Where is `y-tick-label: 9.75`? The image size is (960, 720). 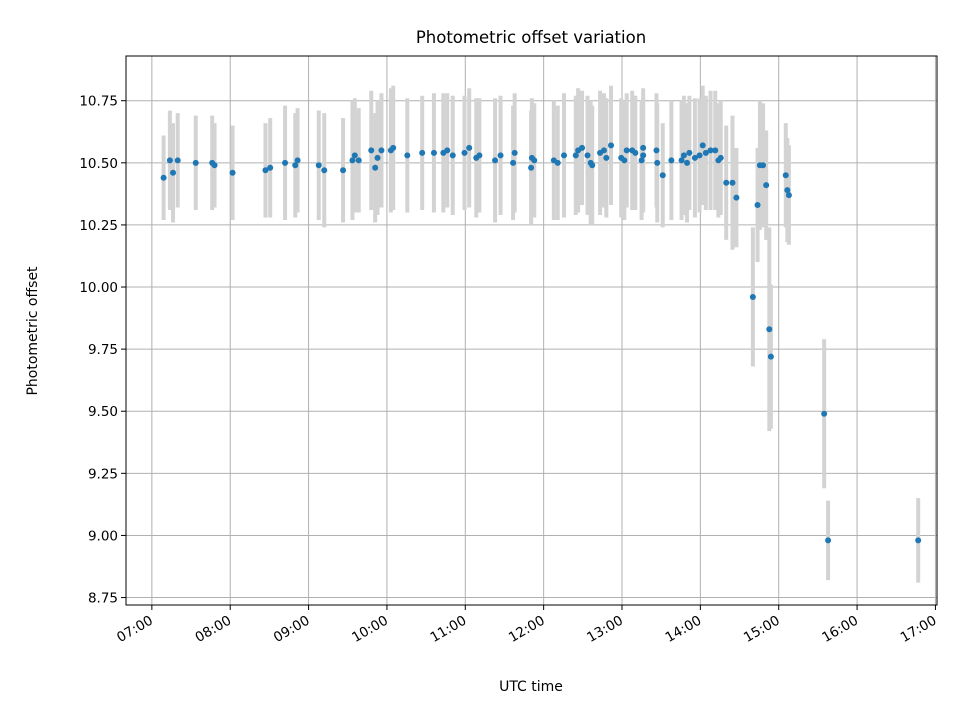 y-tick-label: 9.75 is located at coordinates (103, 350).